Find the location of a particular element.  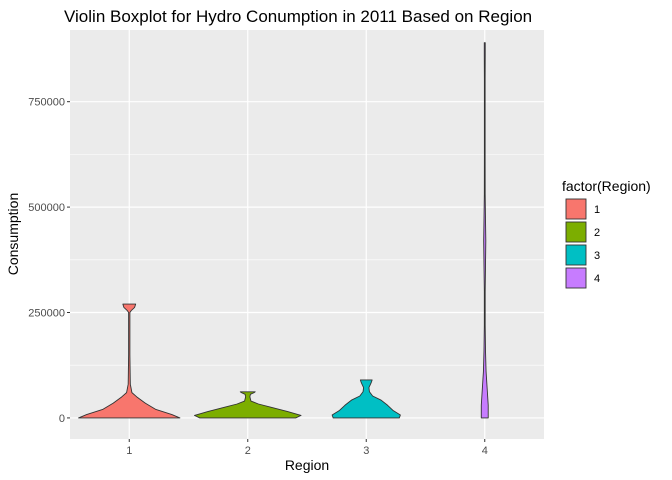

x-tick-label: 1 is located at coordinates (129, 451).